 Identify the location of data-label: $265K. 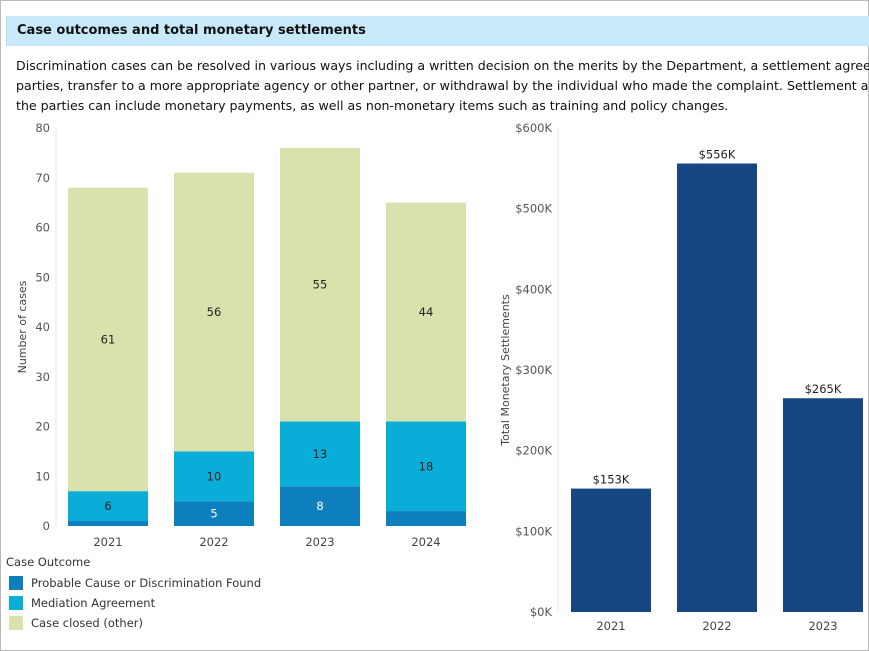
(823, 389).